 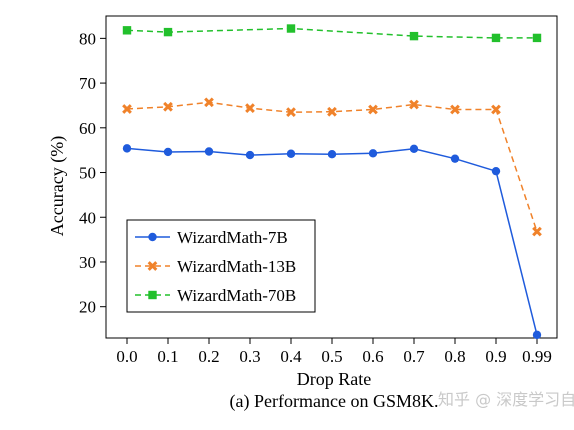 What do you see at coordinates (506, 399) in the screenshot?
I see `watermark: 知乎 @ 深度学习自然语言处理` at bounding box center [506, 399].